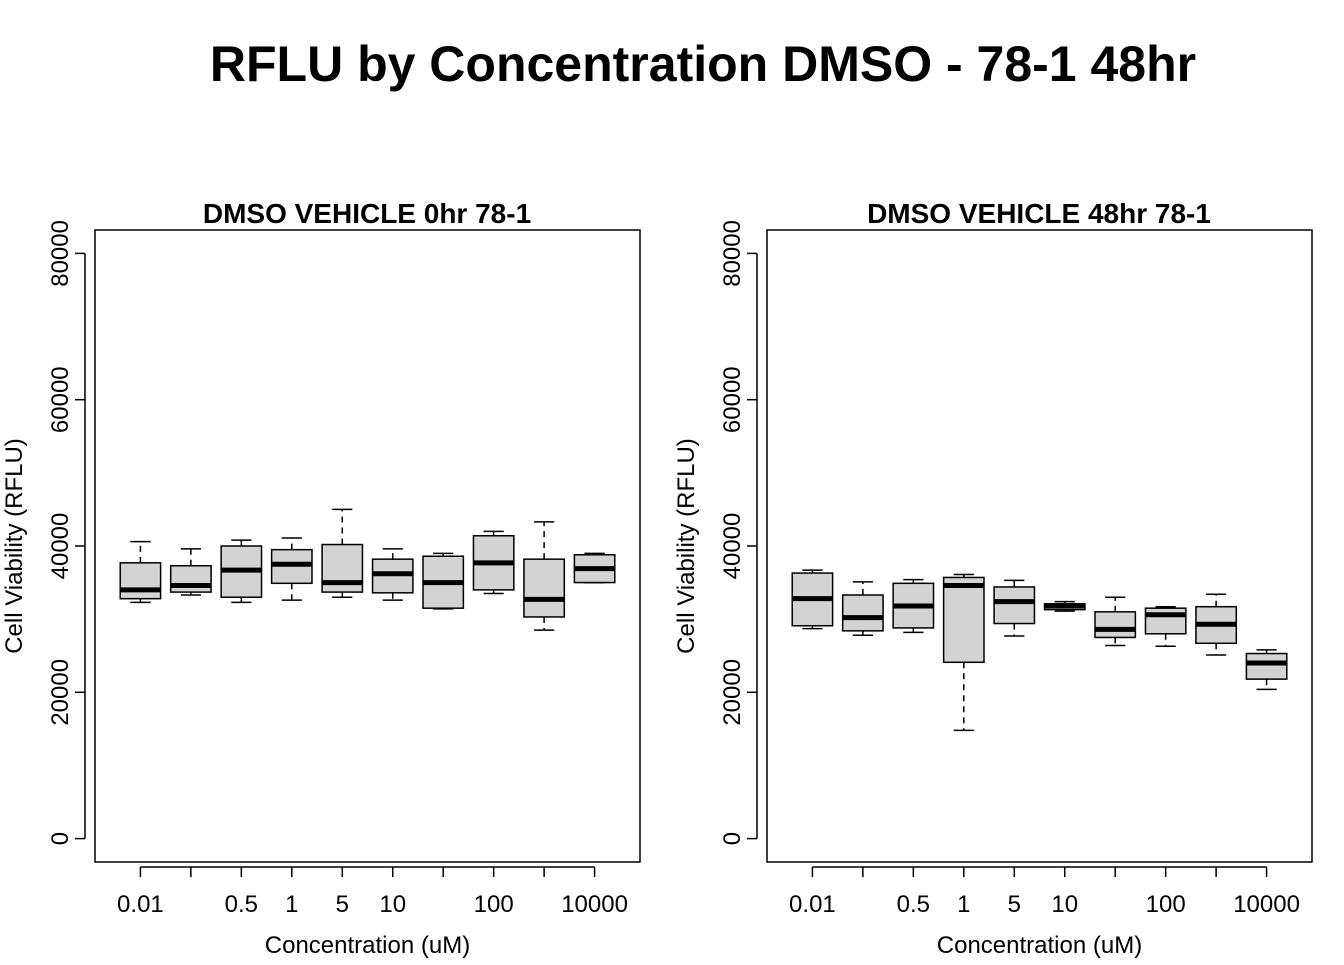 The height and width of the screenshot is (965, 1344). Describe the element at coordinates (1039, 213) in the screenshot. I see `panel-title: DMSO VEHICLE 48hr 78-1` at that location.